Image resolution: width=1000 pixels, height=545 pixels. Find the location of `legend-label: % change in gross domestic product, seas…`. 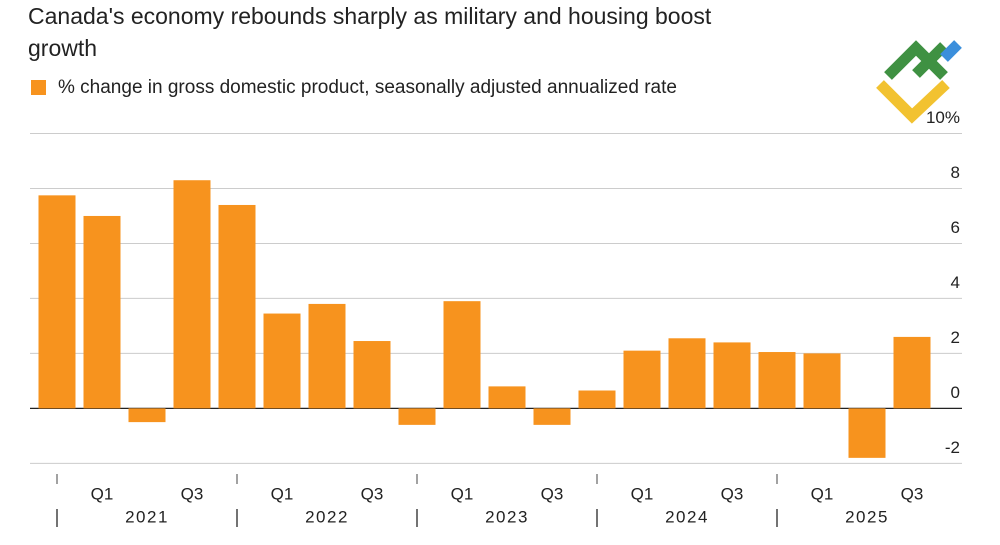

legend-label: % change in gross domestic product, seas… is located at coordinates (367, 87).